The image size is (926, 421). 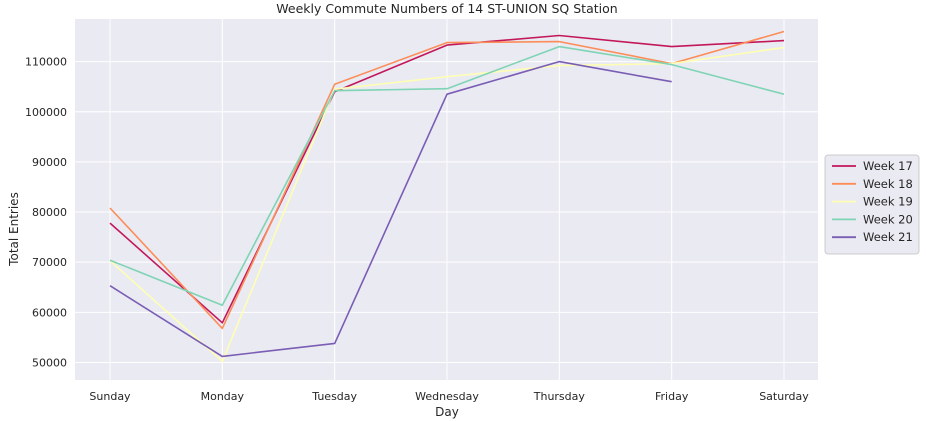 What do you see at coordinates (49, 262) in the screenshot?
I see `y-tick-label: 70000` at bounding box center [49, 262].